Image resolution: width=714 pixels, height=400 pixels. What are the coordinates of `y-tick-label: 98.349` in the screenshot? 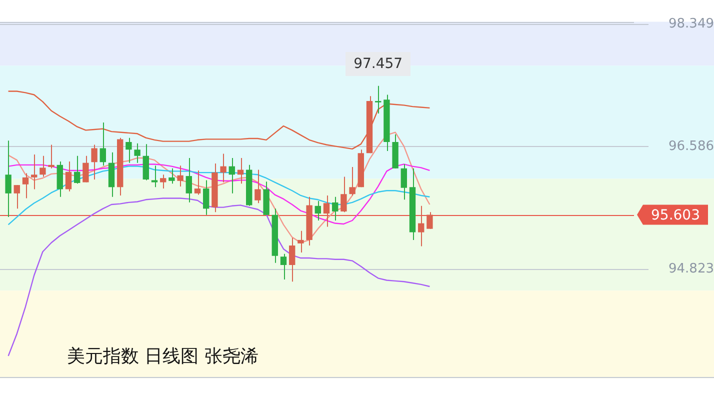 It's located at (691, 24).